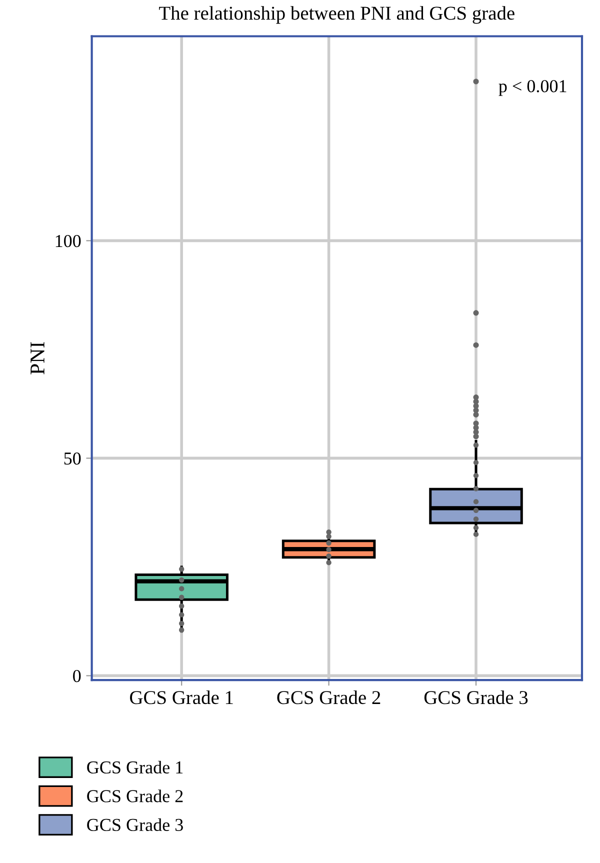  Describe the element at coordinates (72, 458) in the screenshot. I see `y-tick-label: 50` at that location.